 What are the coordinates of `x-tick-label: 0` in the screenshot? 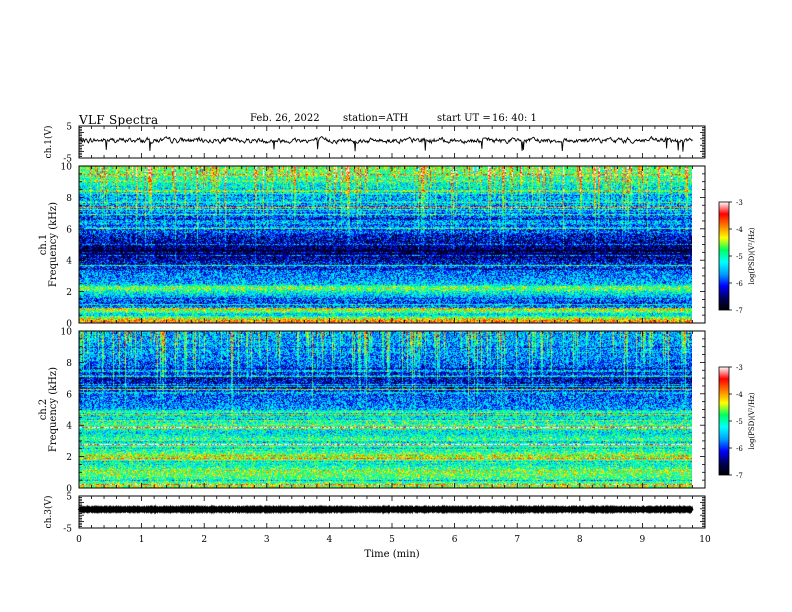 It's located at (79, 540).